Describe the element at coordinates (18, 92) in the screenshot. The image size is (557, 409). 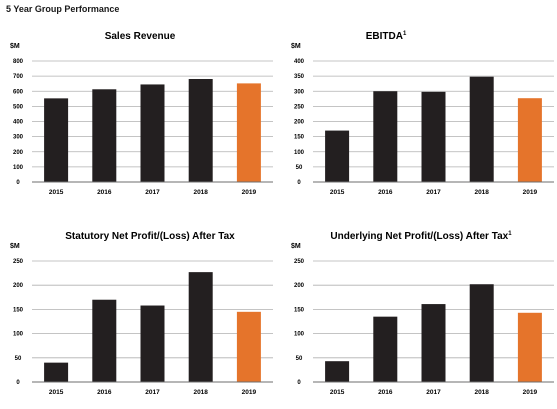
I see `y-tick-label: 600` at that location.